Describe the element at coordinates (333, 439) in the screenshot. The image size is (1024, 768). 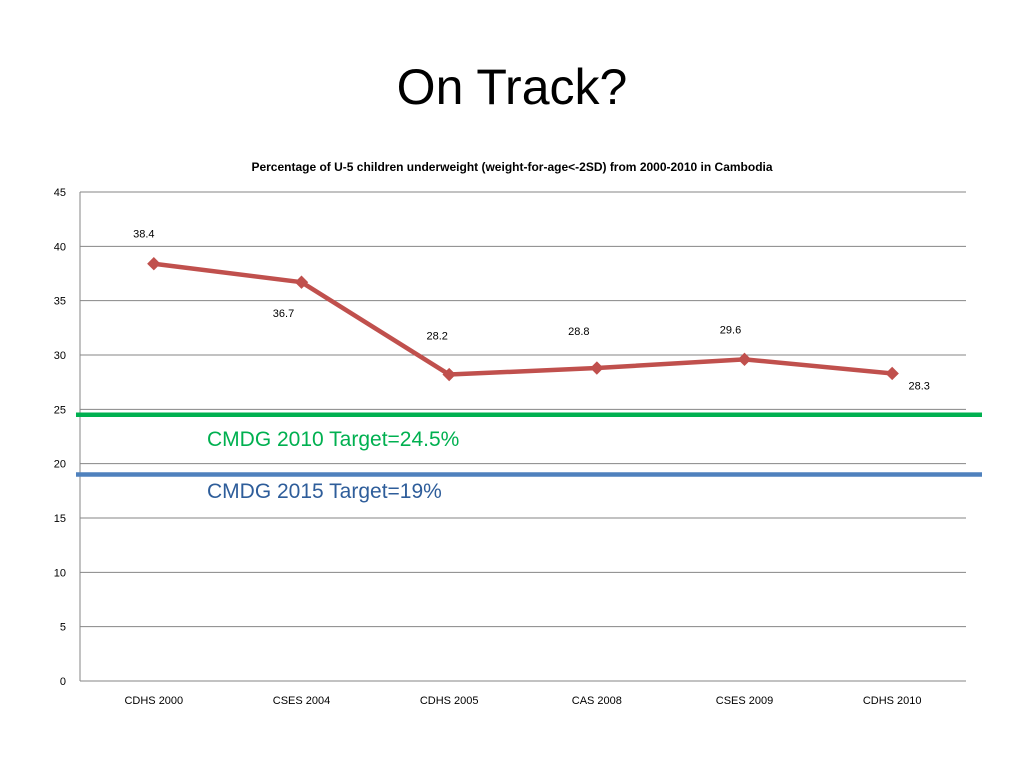
I see `target-2010-label: CMDG 2010 Target=24.5%` at that location.